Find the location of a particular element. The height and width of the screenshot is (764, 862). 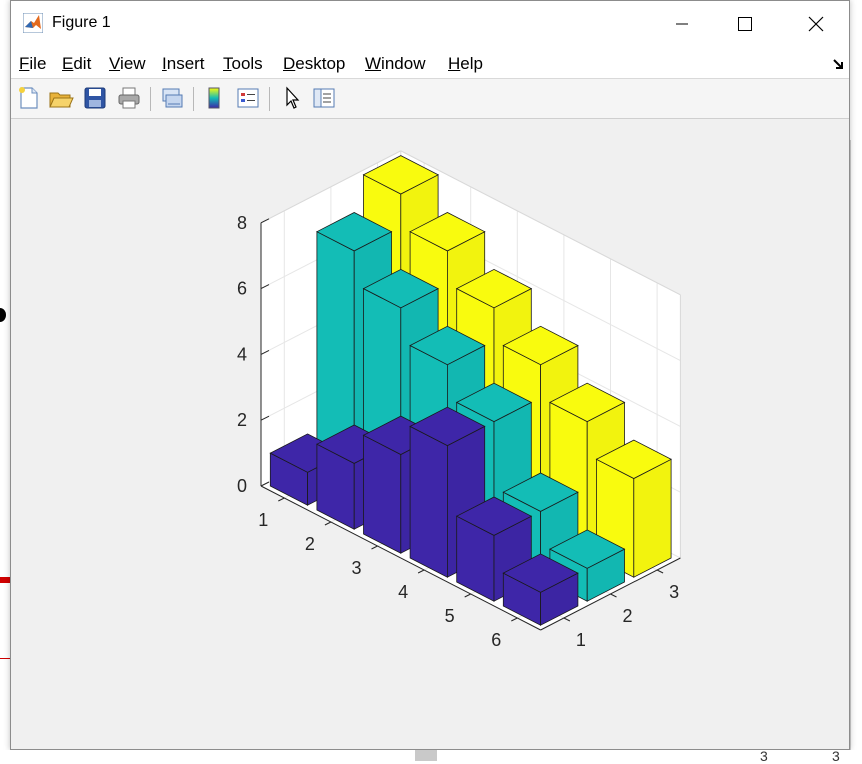

z-tick-label: 8 is located at coordinates (242, 223).